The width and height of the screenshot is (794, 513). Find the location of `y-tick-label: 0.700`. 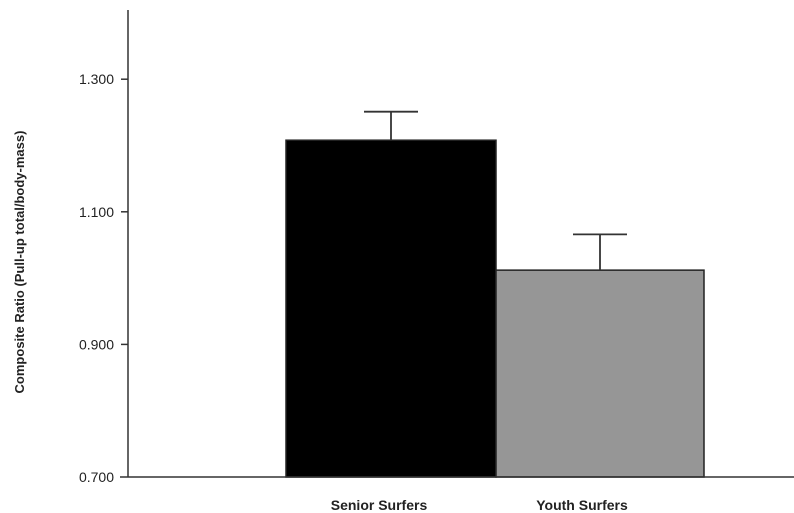

y-tick-label: 0.700 is located at coordinates (96, 477).